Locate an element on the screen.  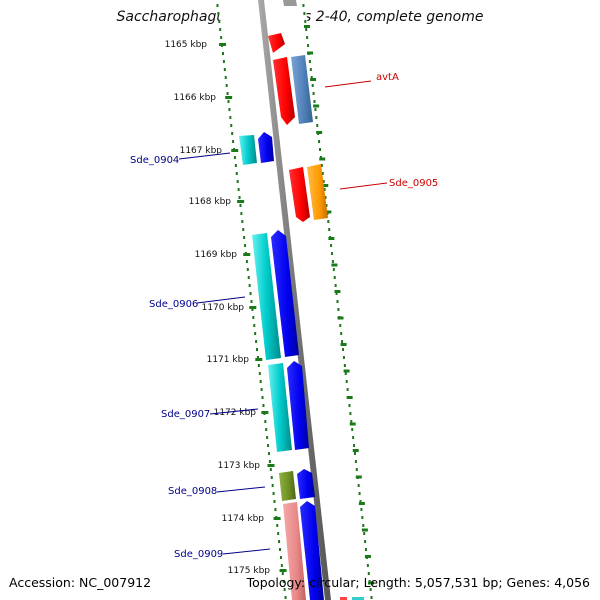
gene-label-sde0909: Sde_0909 is located at coordinates (198, 554).